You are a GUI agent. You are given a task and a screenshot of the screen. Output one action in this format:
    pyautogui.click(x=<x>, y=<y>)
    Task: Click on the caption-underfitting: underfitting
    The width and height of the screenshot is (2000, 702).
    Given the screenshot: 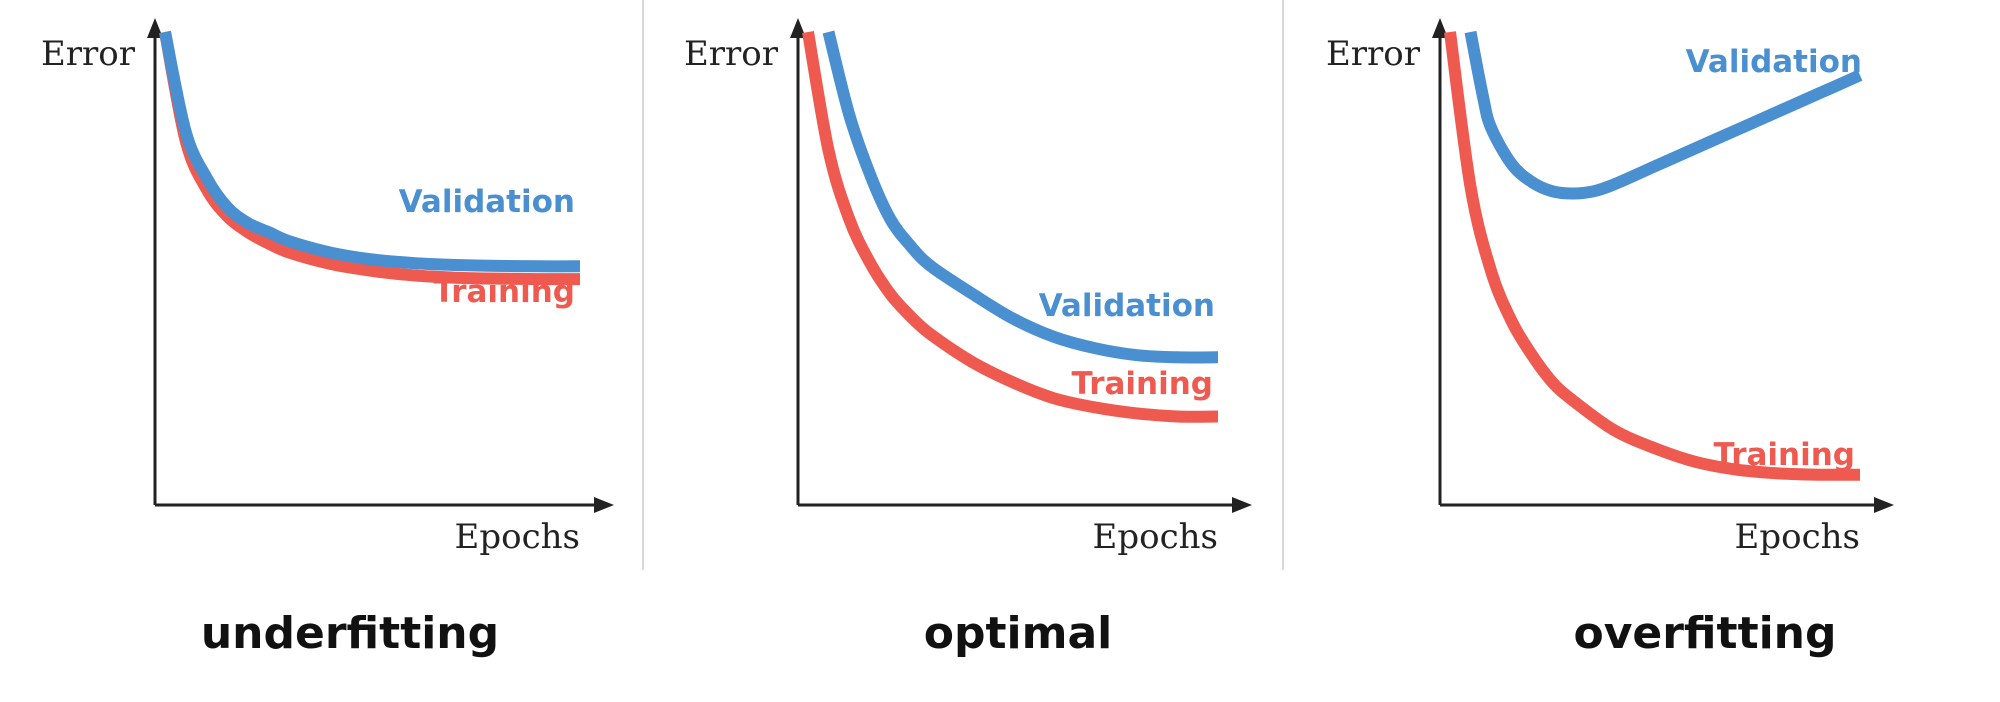 What is the action you would take?
    pyautogui.click(x=350, y=633)
    